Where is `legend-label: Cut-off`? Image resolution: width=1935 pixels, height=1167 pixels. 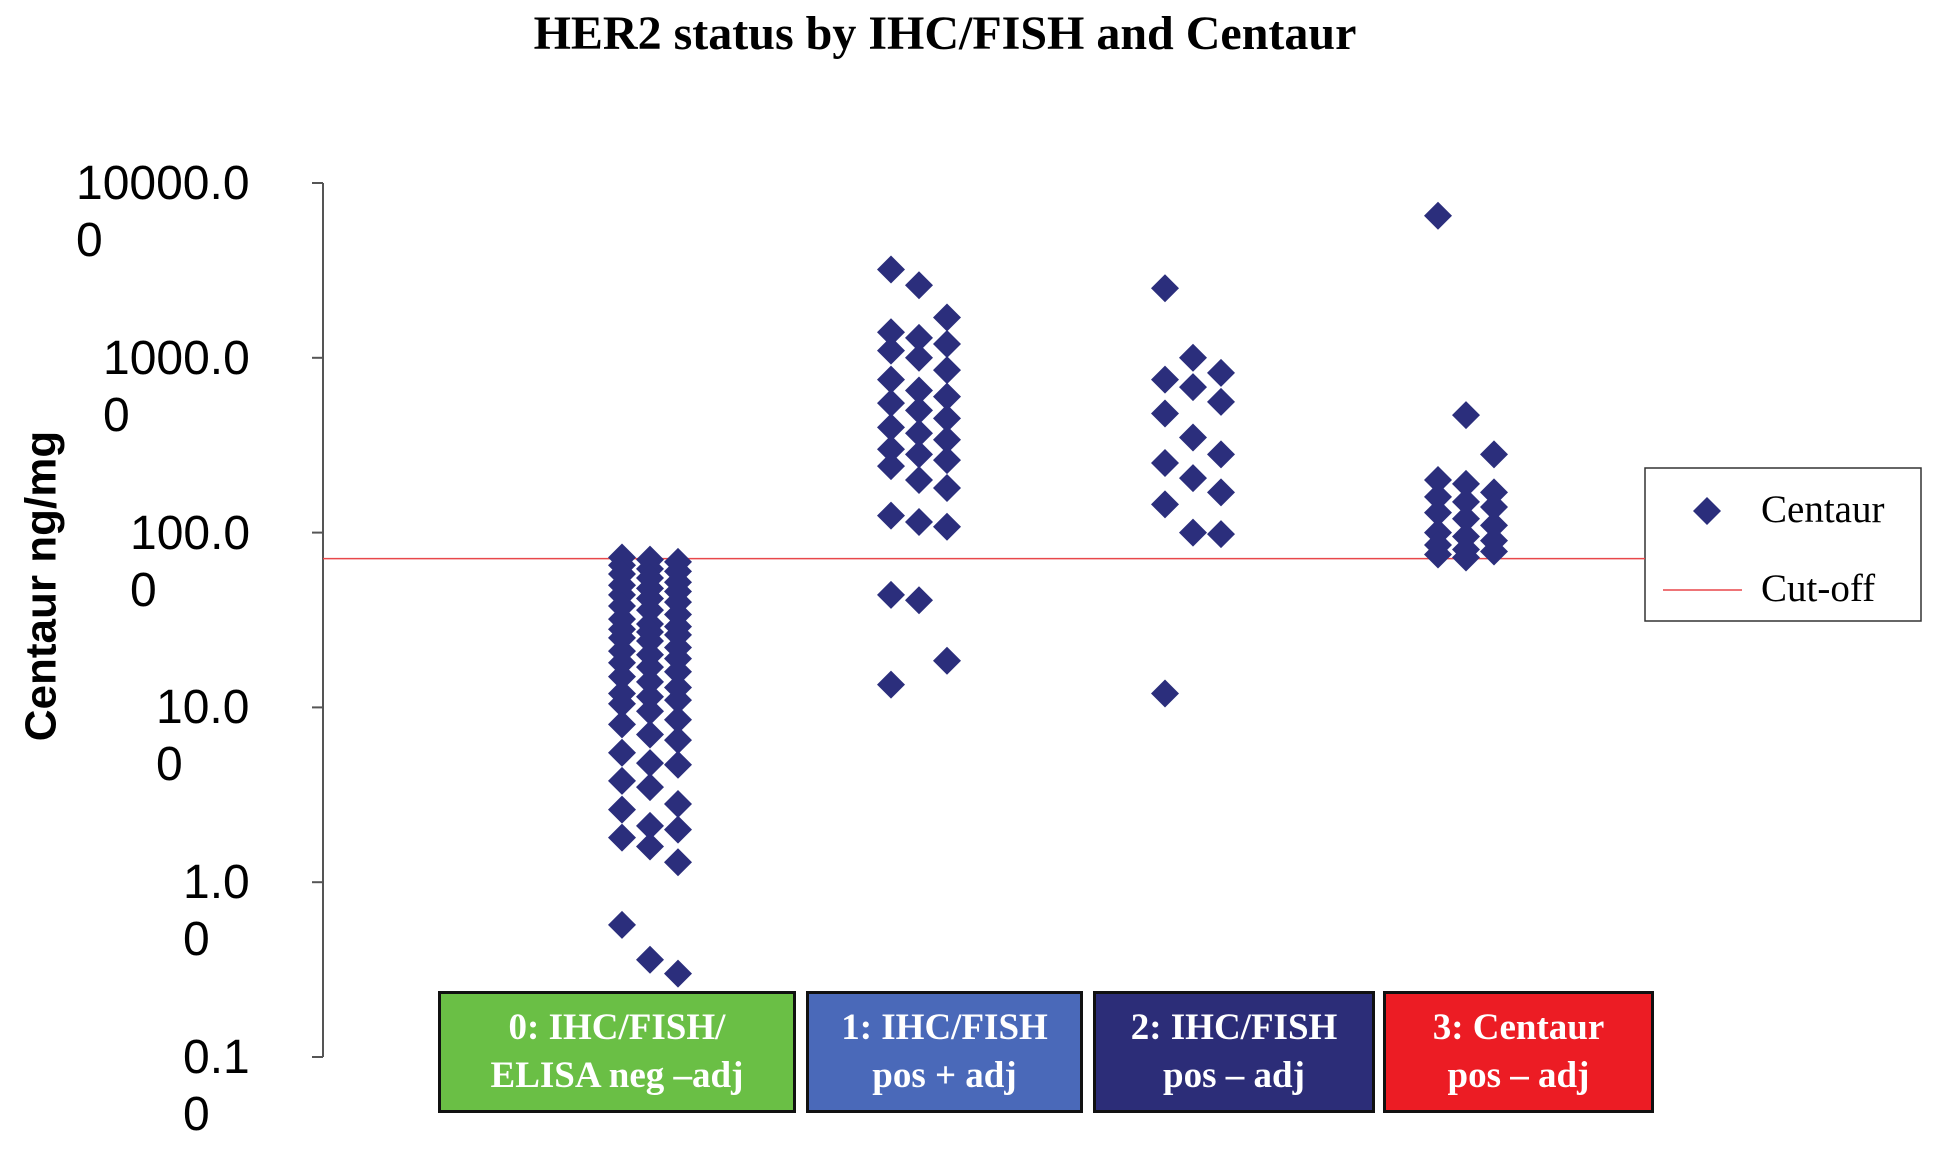 legend-label: Cut-off is located at coordinates (1818, 588).